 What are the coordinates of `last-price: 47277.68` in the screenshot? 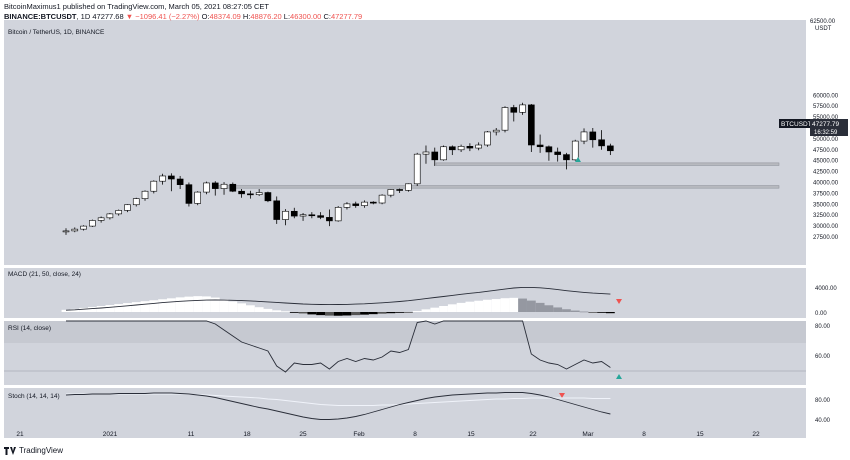 It's located at (108, 16).